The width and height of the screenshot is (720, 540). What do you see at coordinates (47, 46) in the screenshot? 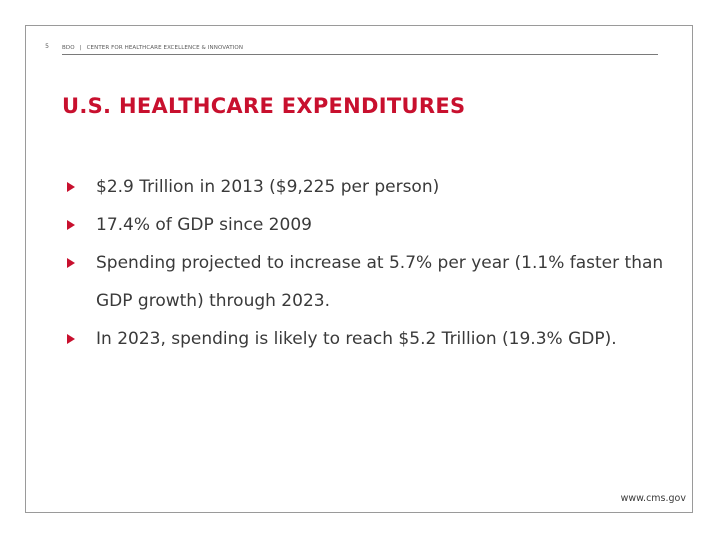
I see `page-number: 5` at bounding box center [47, 46].